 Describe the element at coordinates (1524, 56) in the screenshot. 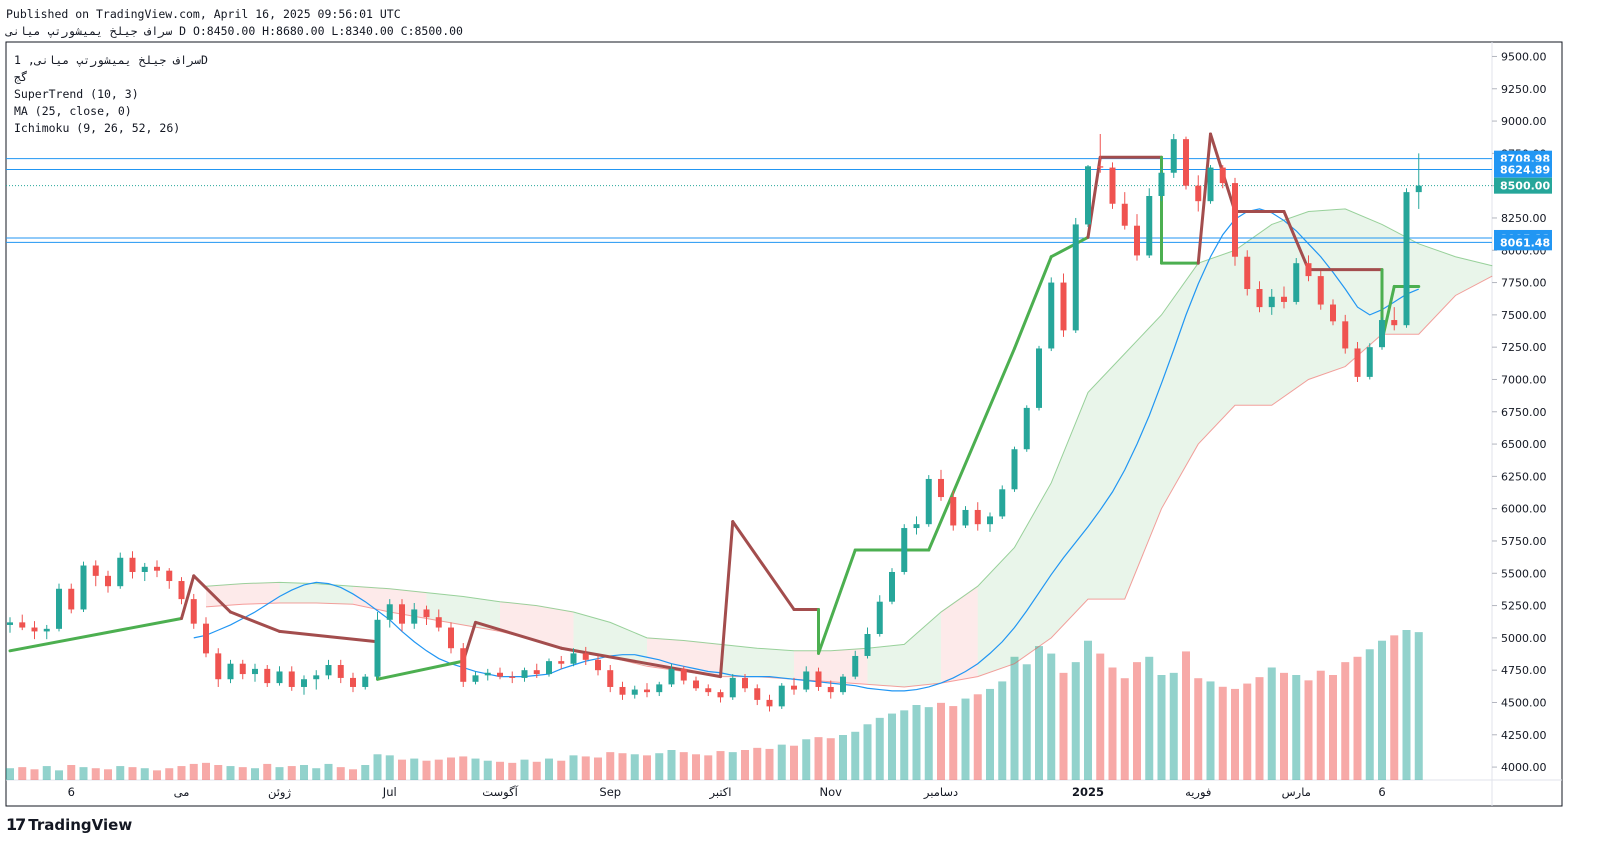

I see `y-tick-label: 9500.00` at that location.